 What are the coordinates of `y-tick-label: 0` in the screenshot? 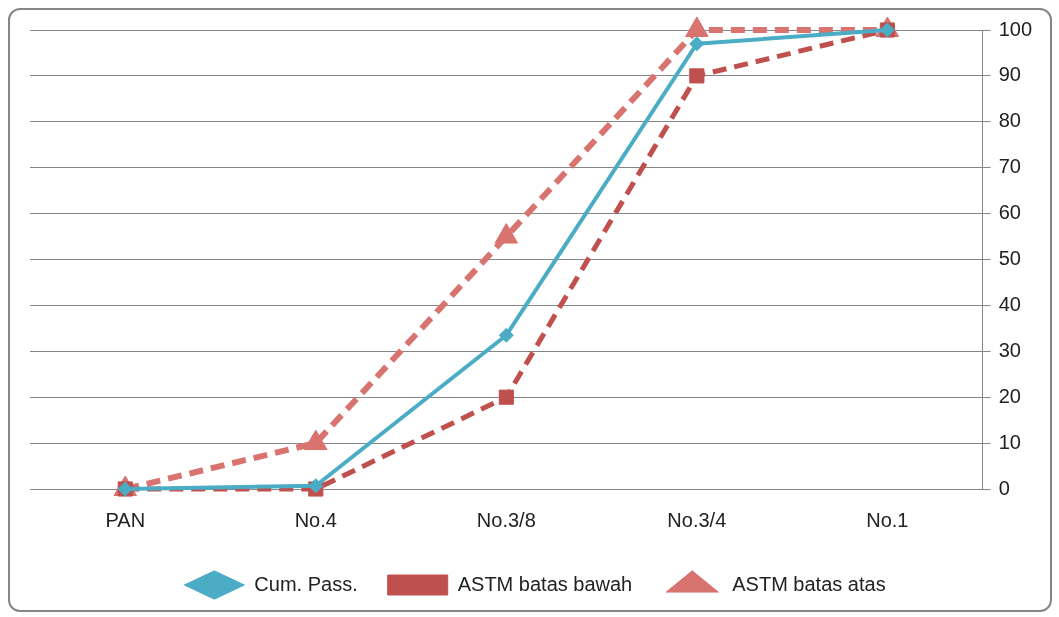 It's located at (1004, 487).